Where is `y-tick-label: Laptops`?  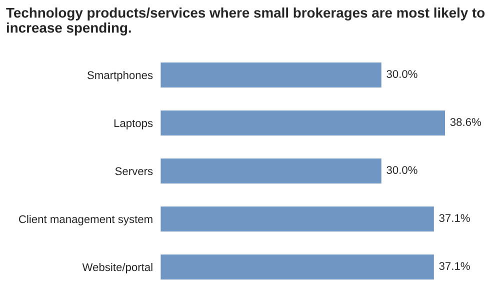 y-tick-label: Laptops is located at coordinates (133, 124).